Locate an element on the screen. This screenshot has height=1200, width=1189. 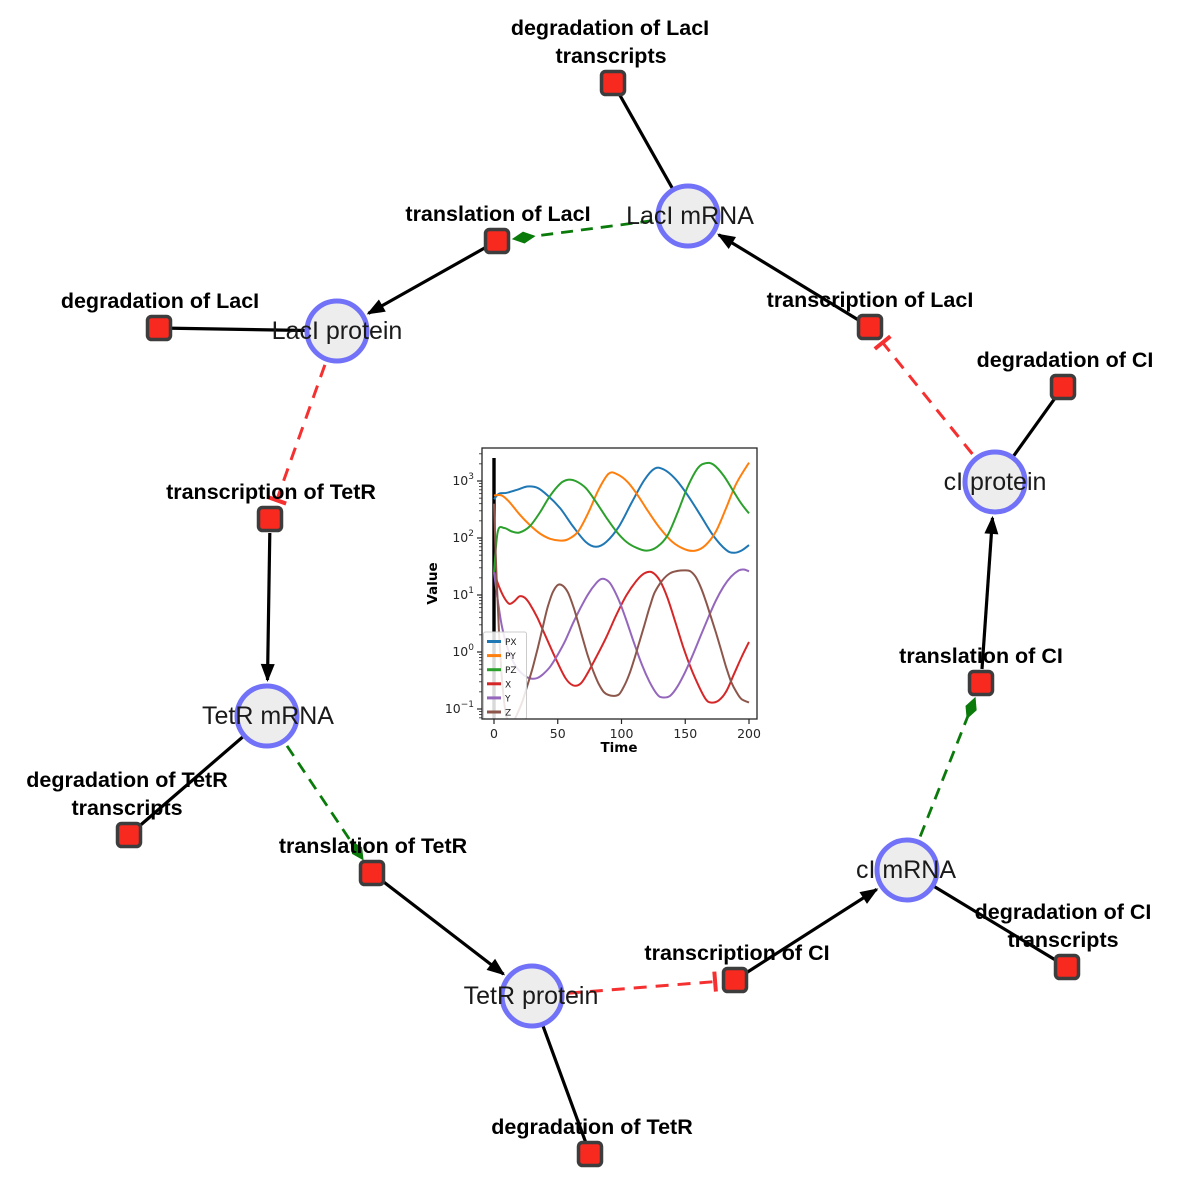
x-tick-label: 150 is located at coordinates (685, 733).